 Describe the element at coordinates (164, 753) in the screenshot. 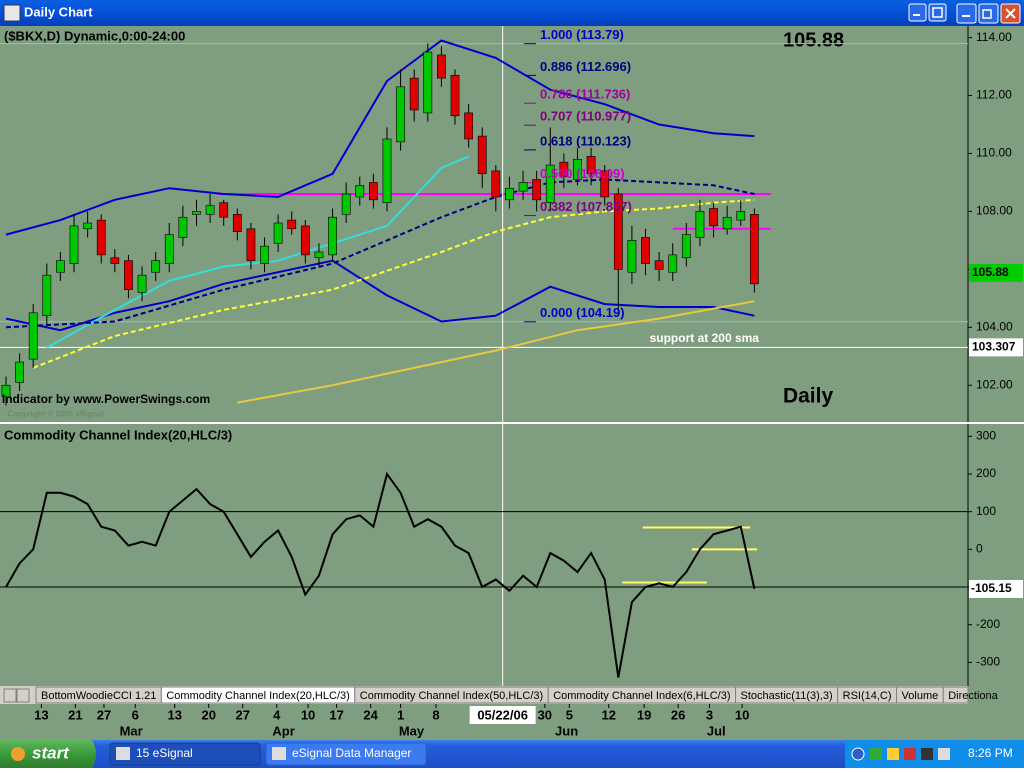

I see `taskbar-item-label: 15 eSignal` at that location.